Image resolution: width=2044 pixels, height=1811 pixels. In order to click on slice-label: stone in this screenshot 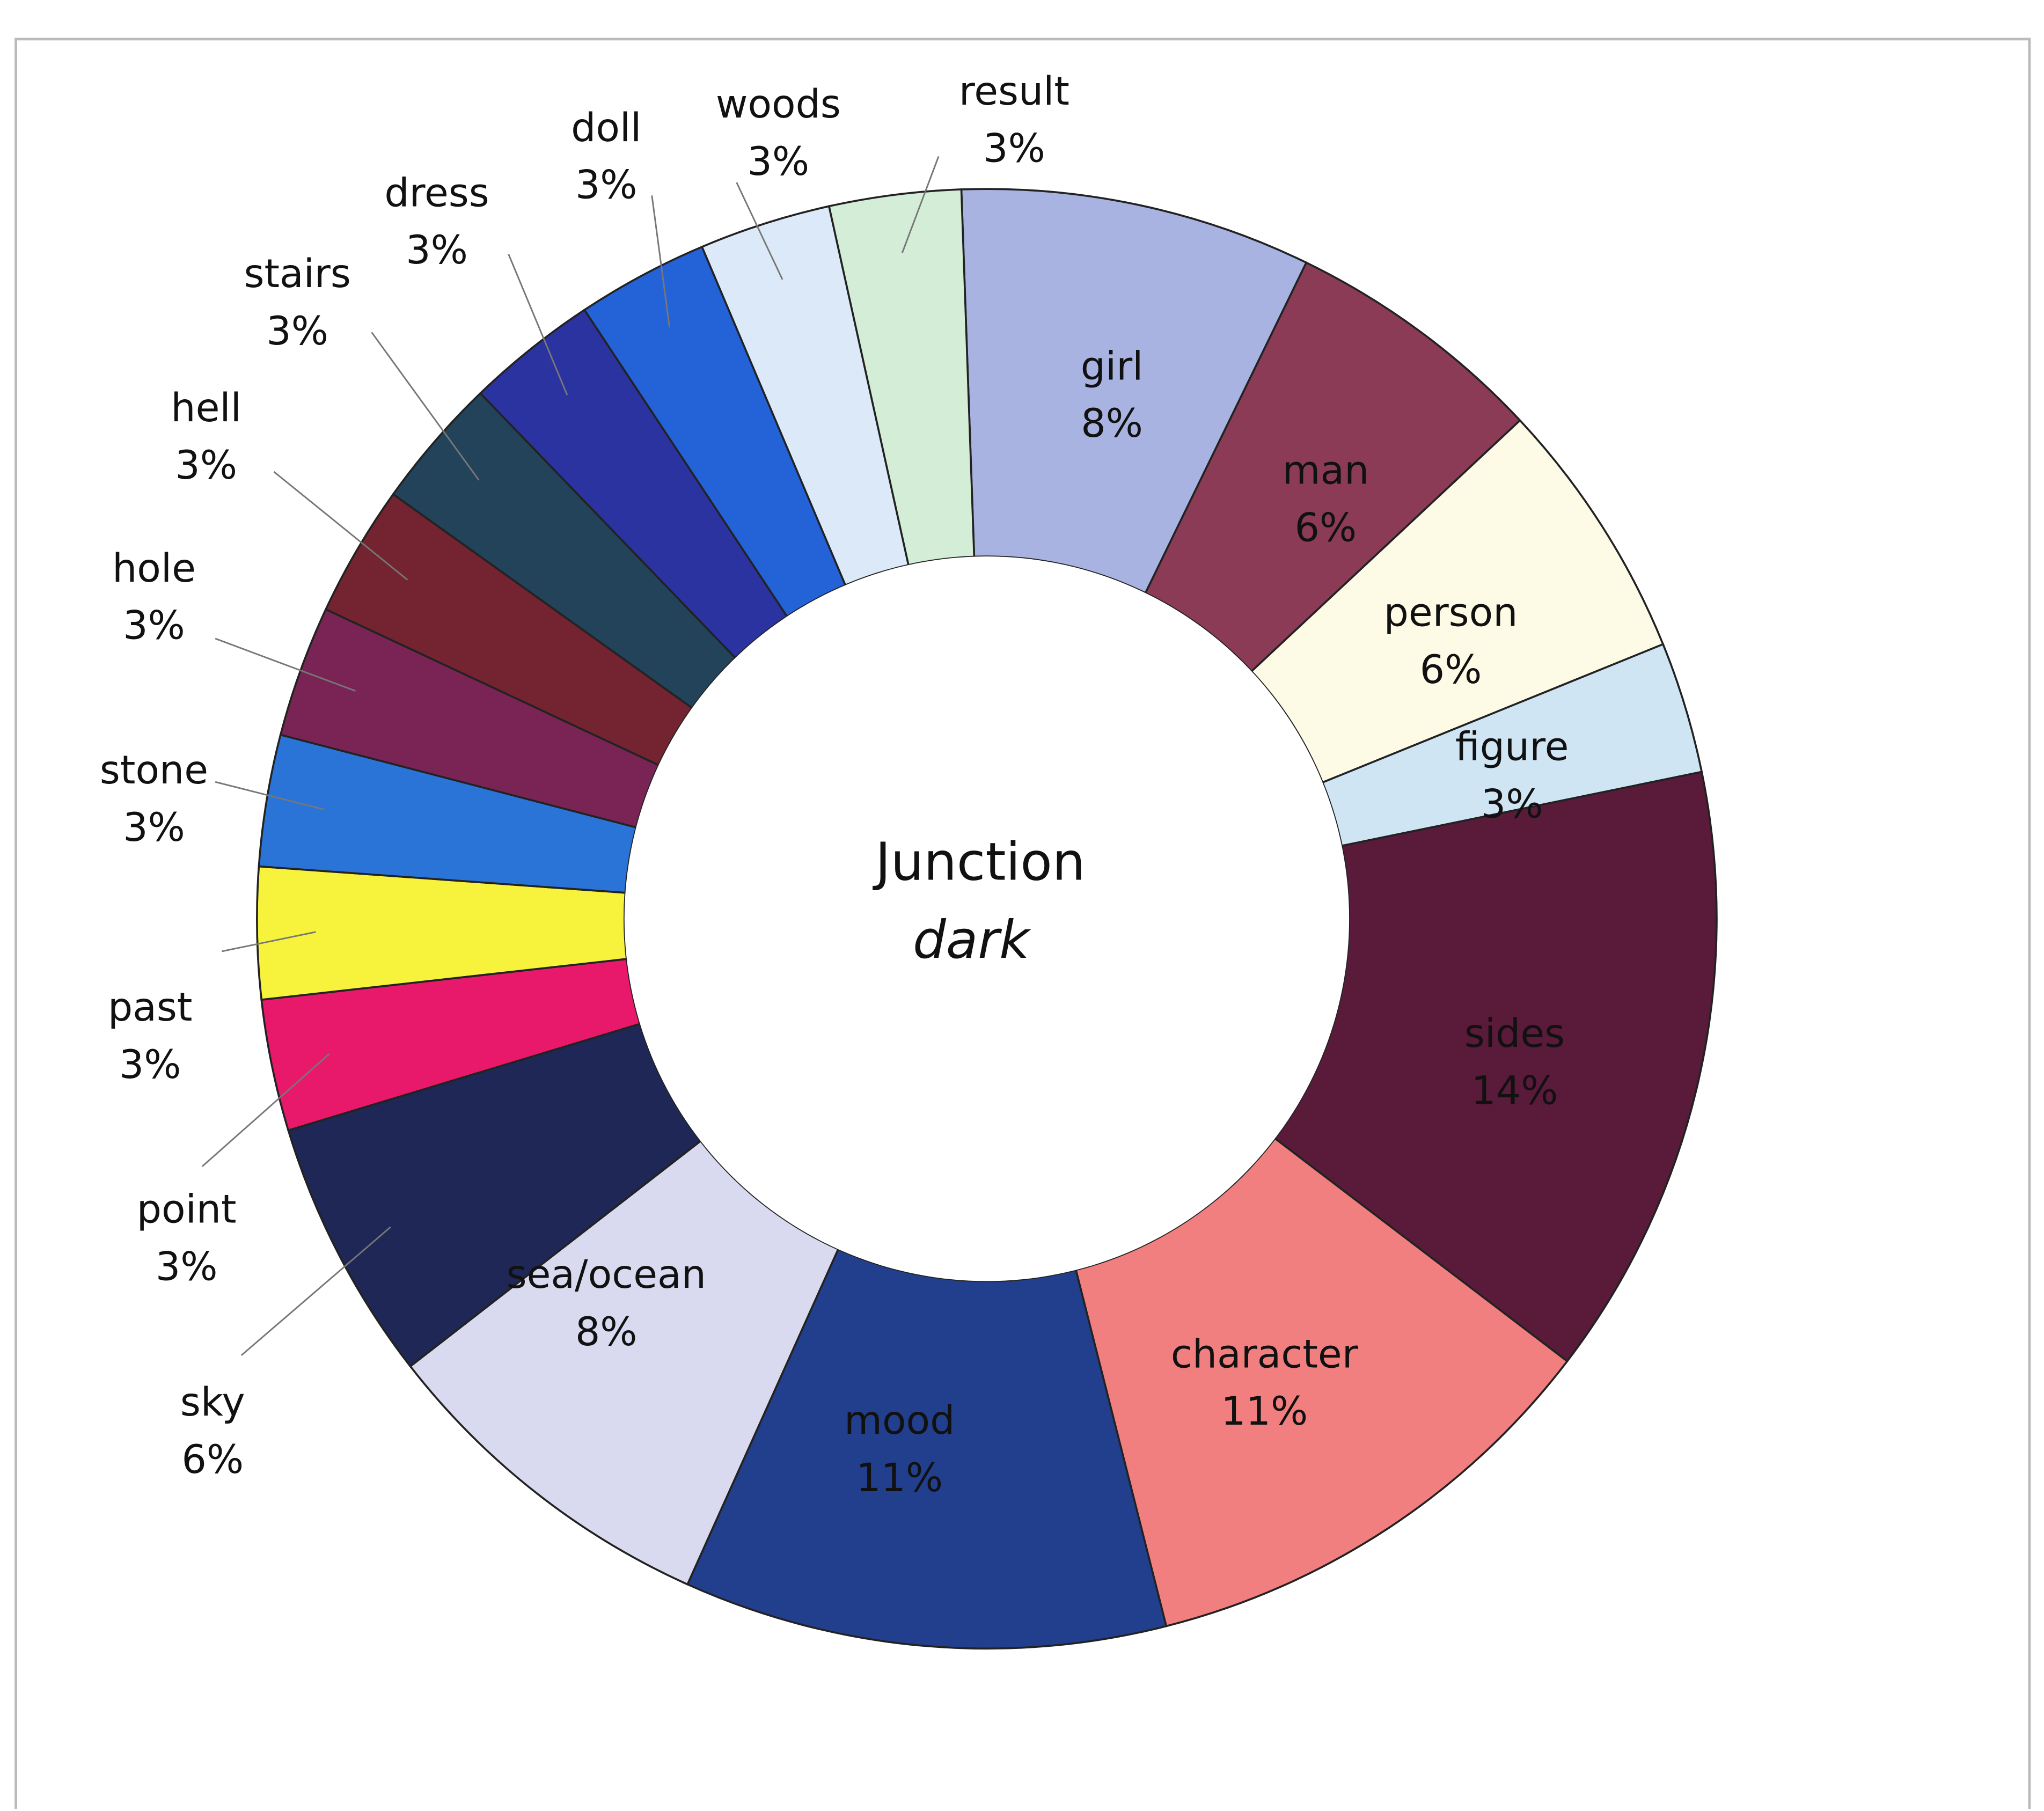, I will do `click(154, 770)`.